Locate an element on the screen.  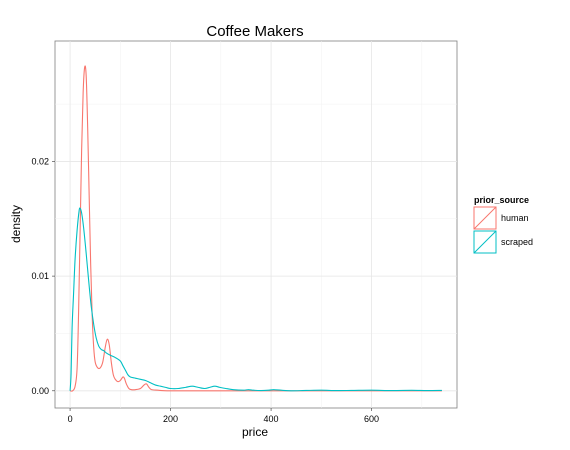
y-tick-label: 0.01 is located at coordinates (40, 276).